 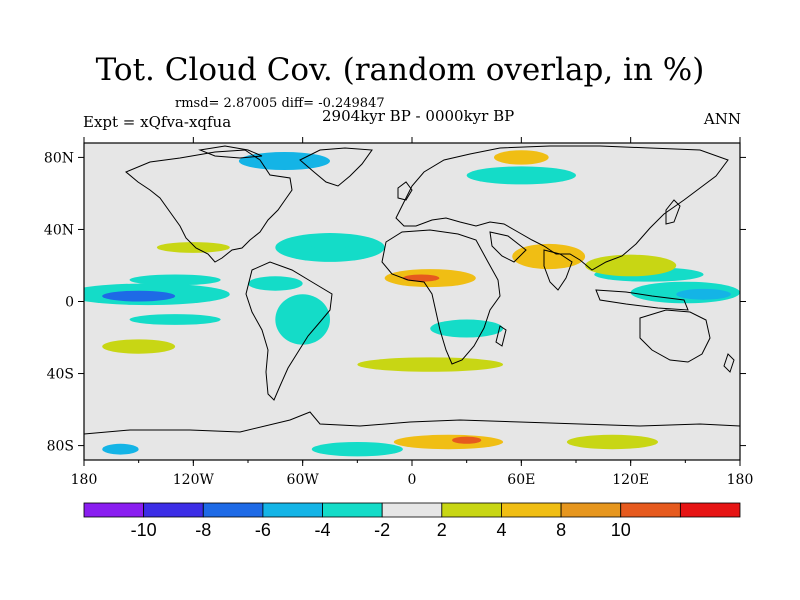 What do you see at coordinates (412, 521) in the screenshot?
I see `colorbar: -10 -8 -6 -4 -2 2 4 8 10` at bounding box center [412, 521].